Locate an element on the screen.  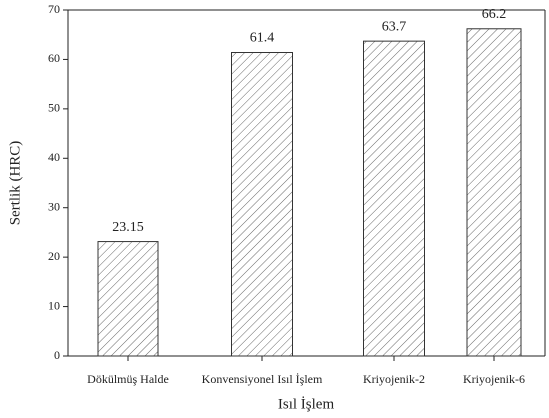
y-tick-label: 30 is located at coordinates (54, 206).